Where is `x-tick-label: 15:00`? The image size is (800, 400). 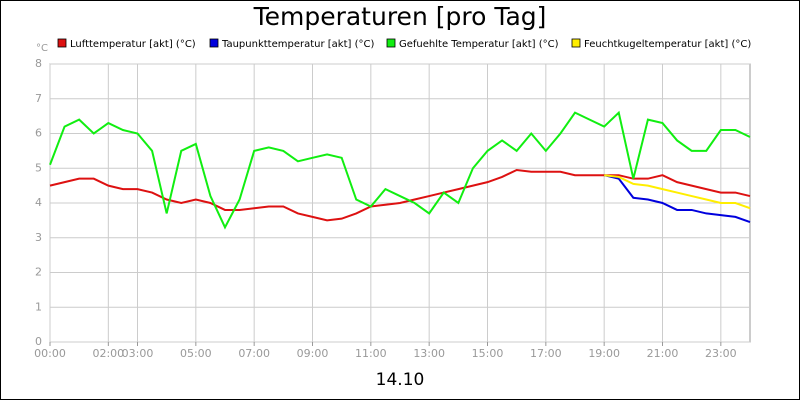 x-tick-label: 15:00 is located at coordinates (488, 353).